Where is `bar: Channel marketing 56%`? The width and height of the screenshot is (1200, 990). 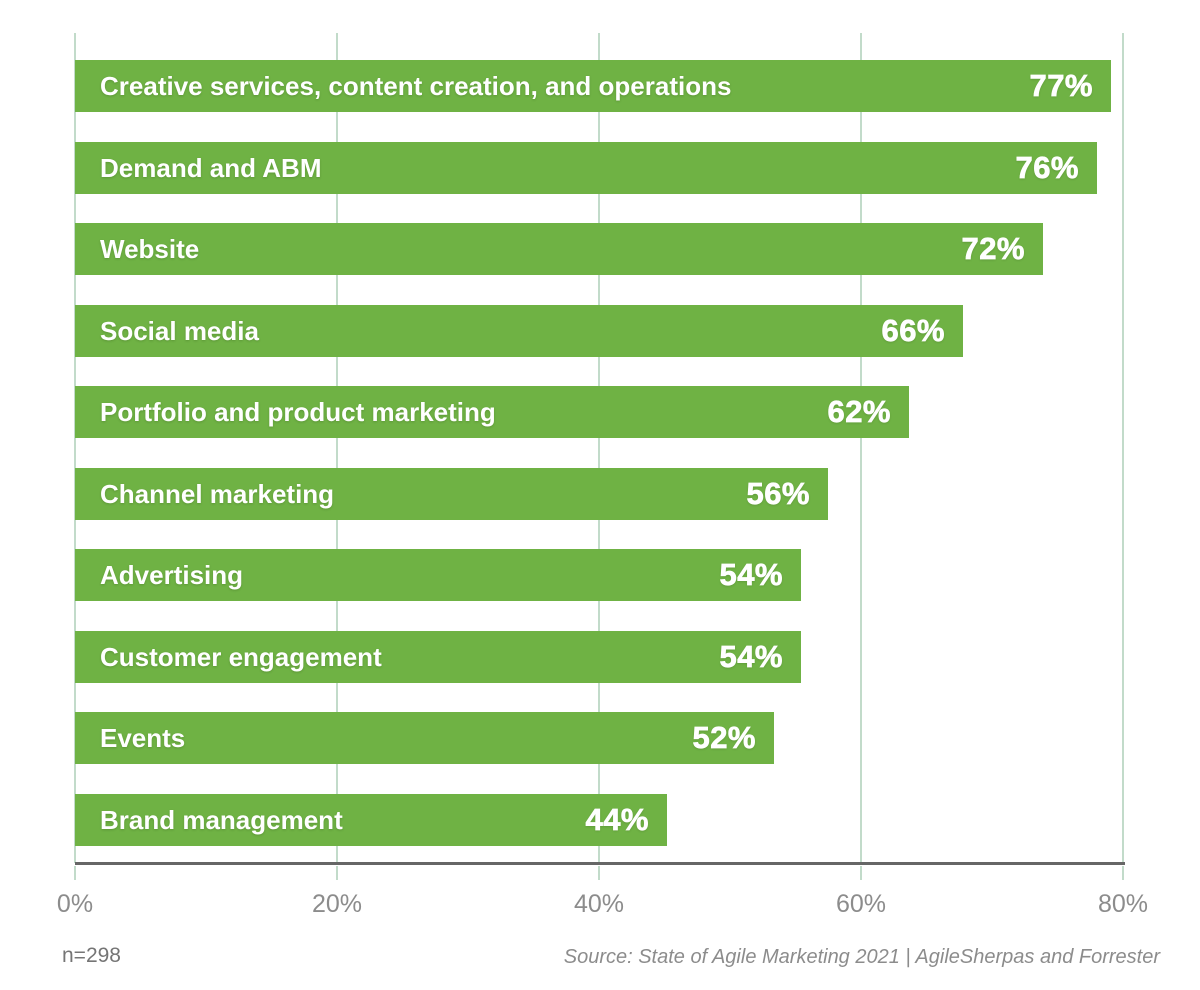 bar: Channel marketing 56% is located at coordinates (451, 494).